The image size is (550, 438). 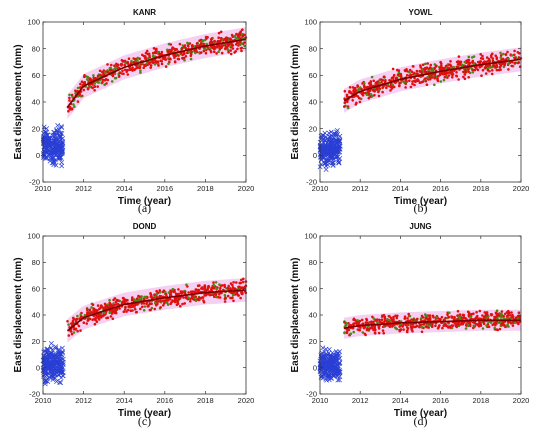 What do you see at coordinates (36, 48) in the screenshot?
I see `y-tick-label: 80` at bounding box center [36, 48].